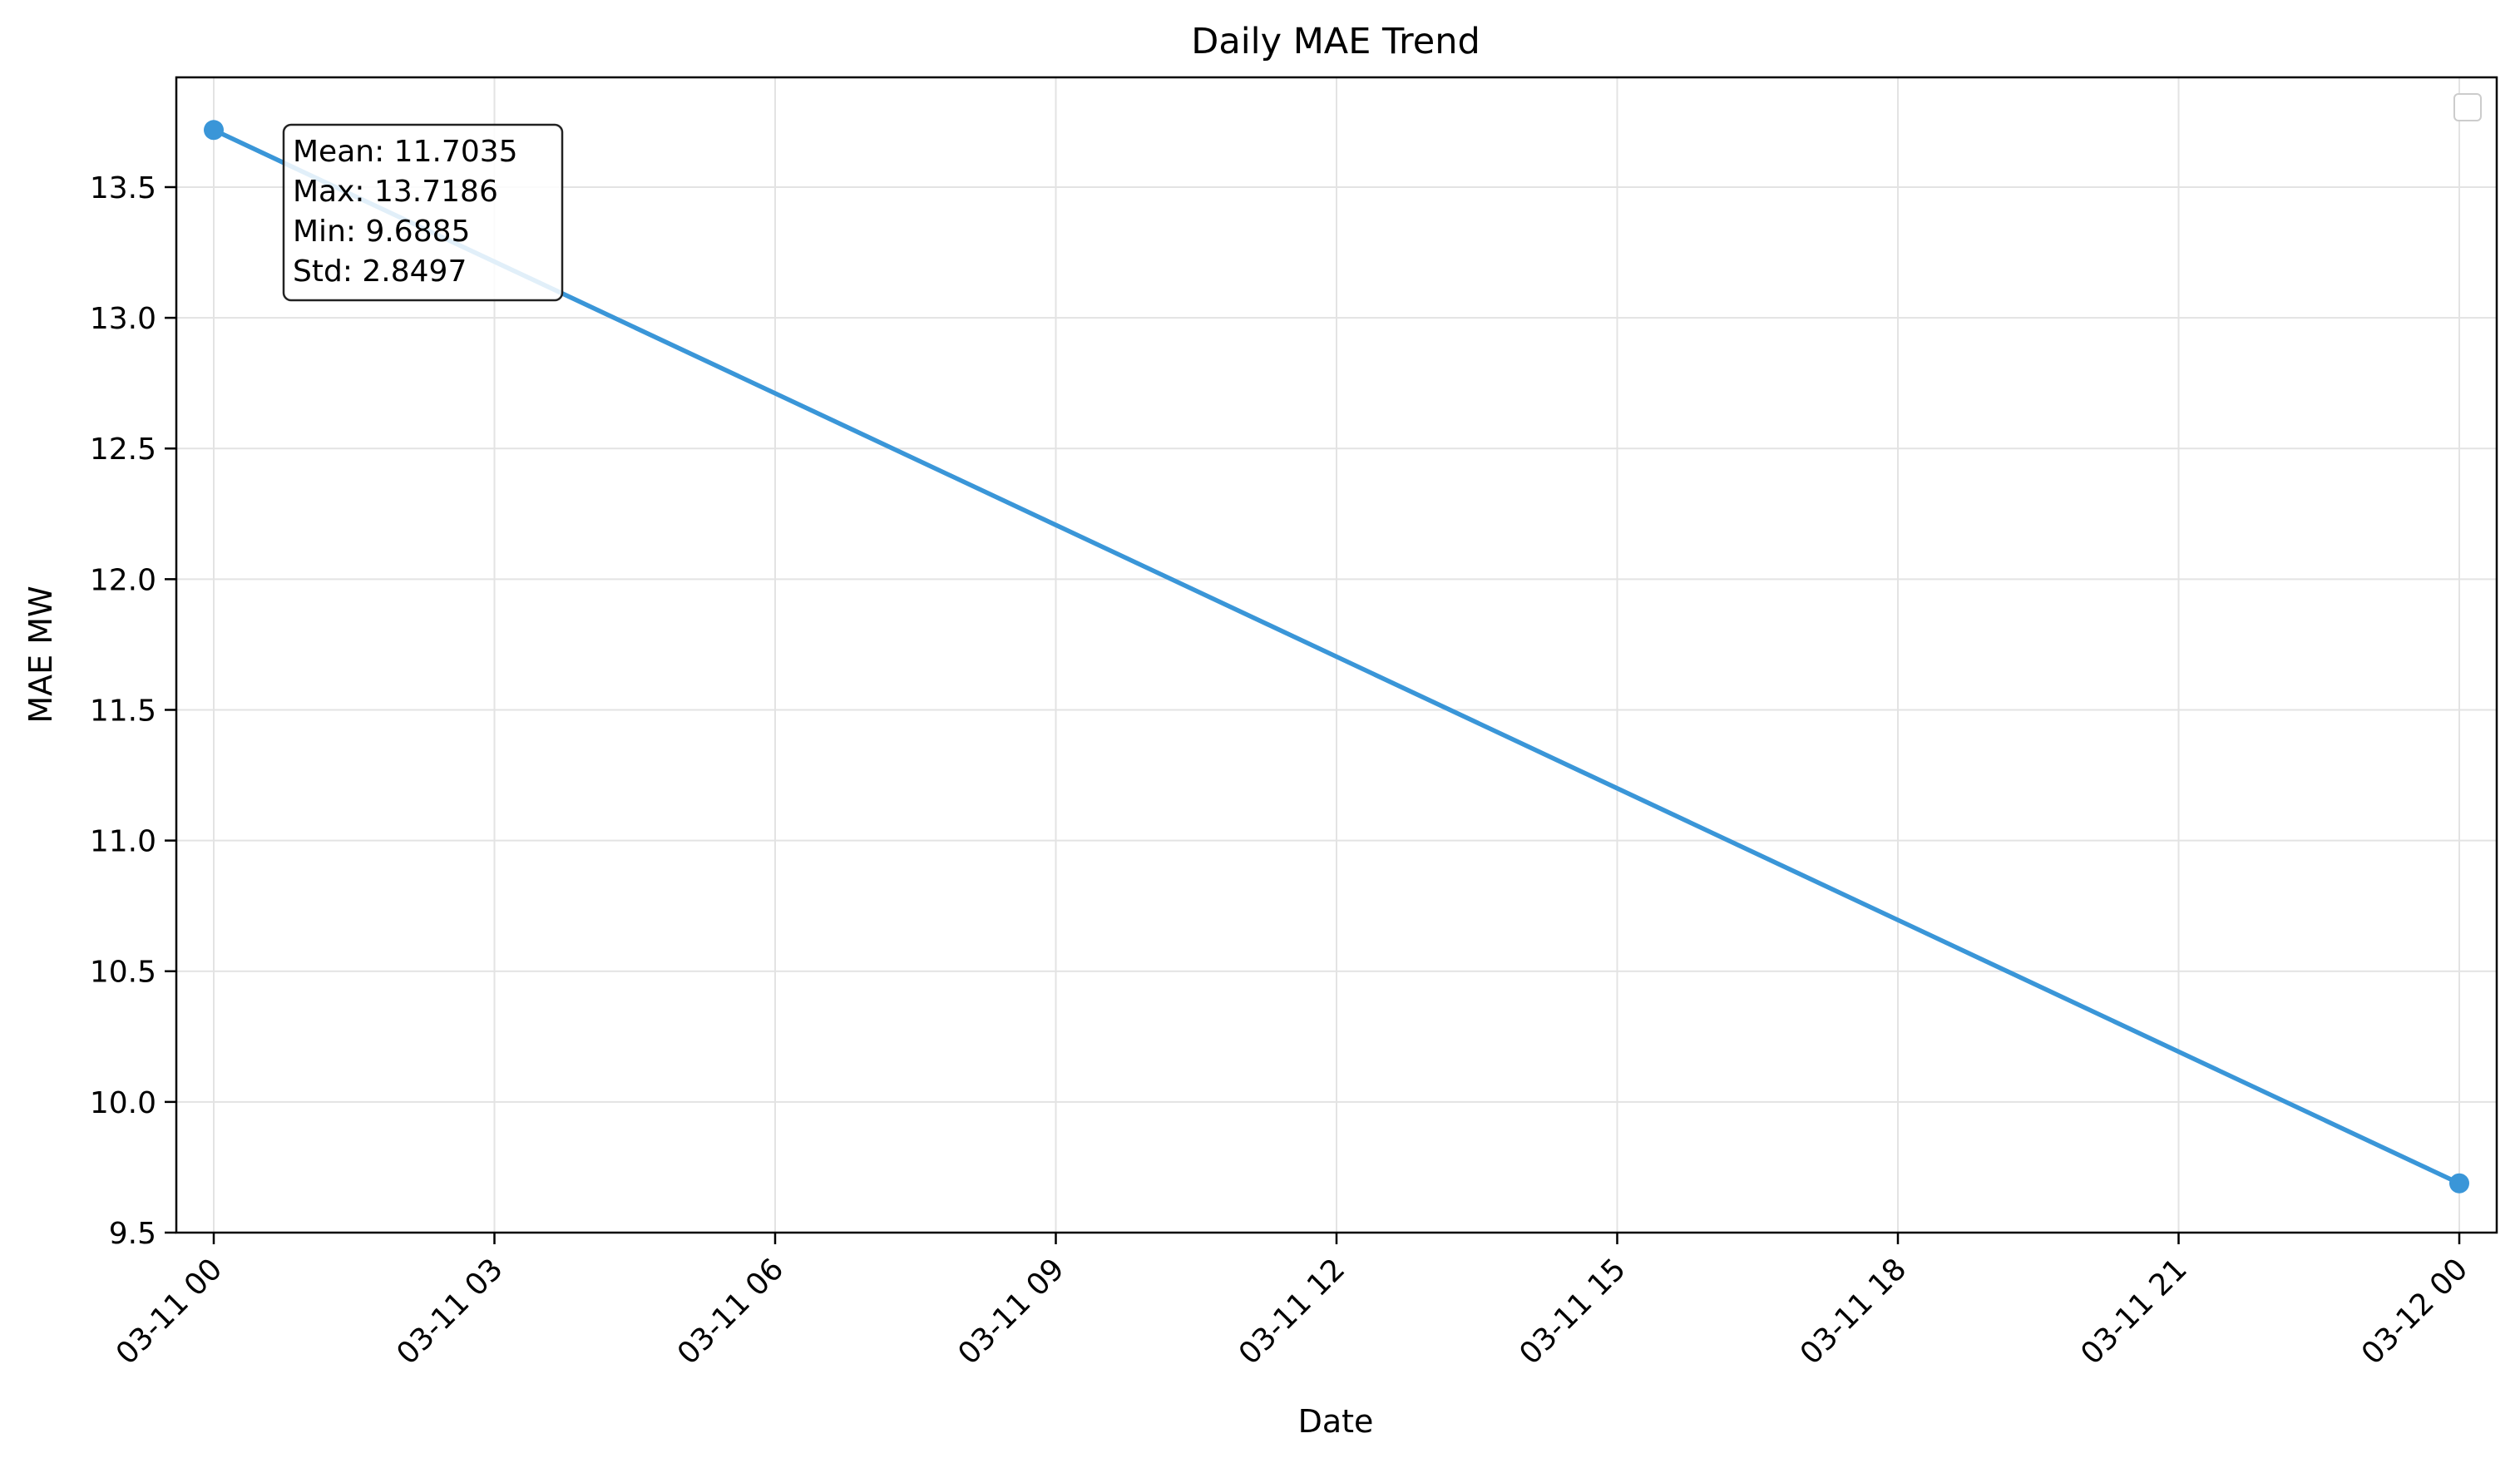 The height and width of the screenshot is (1463, 2520). What do you see at coordinates (123, 450) in the screenshot?
I see `y-tick-label: 12.5` at bounding box center [123, 450].